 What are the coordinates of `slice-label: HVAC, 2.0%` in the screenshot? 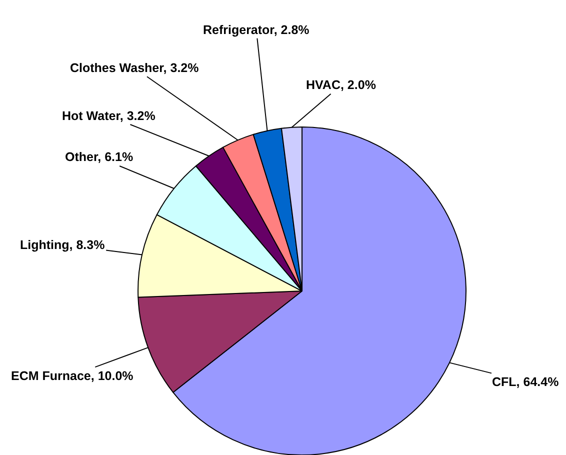 It's located at (341, 85).